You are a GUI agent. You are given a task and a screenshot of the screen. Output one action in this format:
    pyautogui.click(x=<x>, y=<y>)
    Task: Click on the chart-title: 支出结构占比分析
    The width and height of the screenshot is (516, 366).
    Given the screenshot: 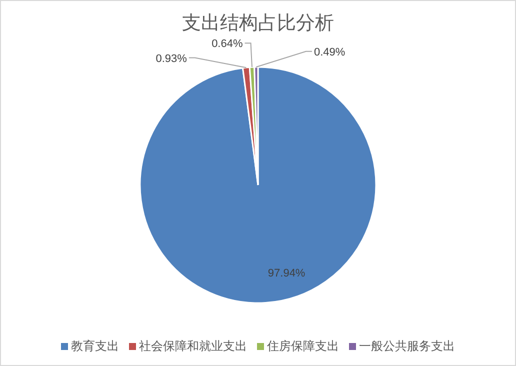 What is the action you would take?
    pyautogui.click(x=258, y=23)
    